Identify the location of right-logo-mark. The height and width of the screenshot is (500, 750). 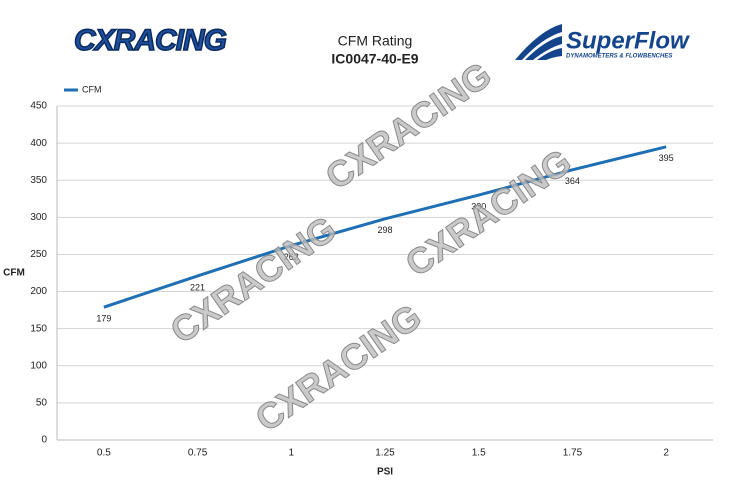
(538, 42).